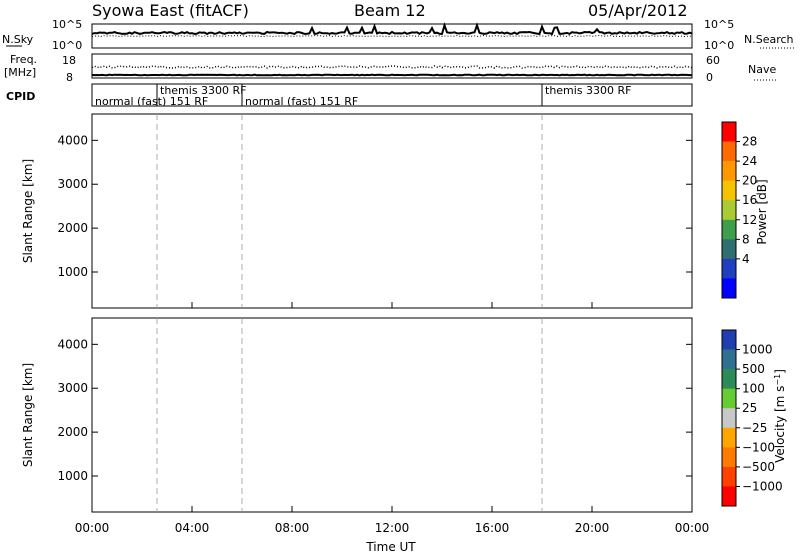 The height and width of the screenshot is (554, 800). Describe the element at coordinates (749, 161) in the screenshot. I see `colorbar-tick-label: 24` at that location.